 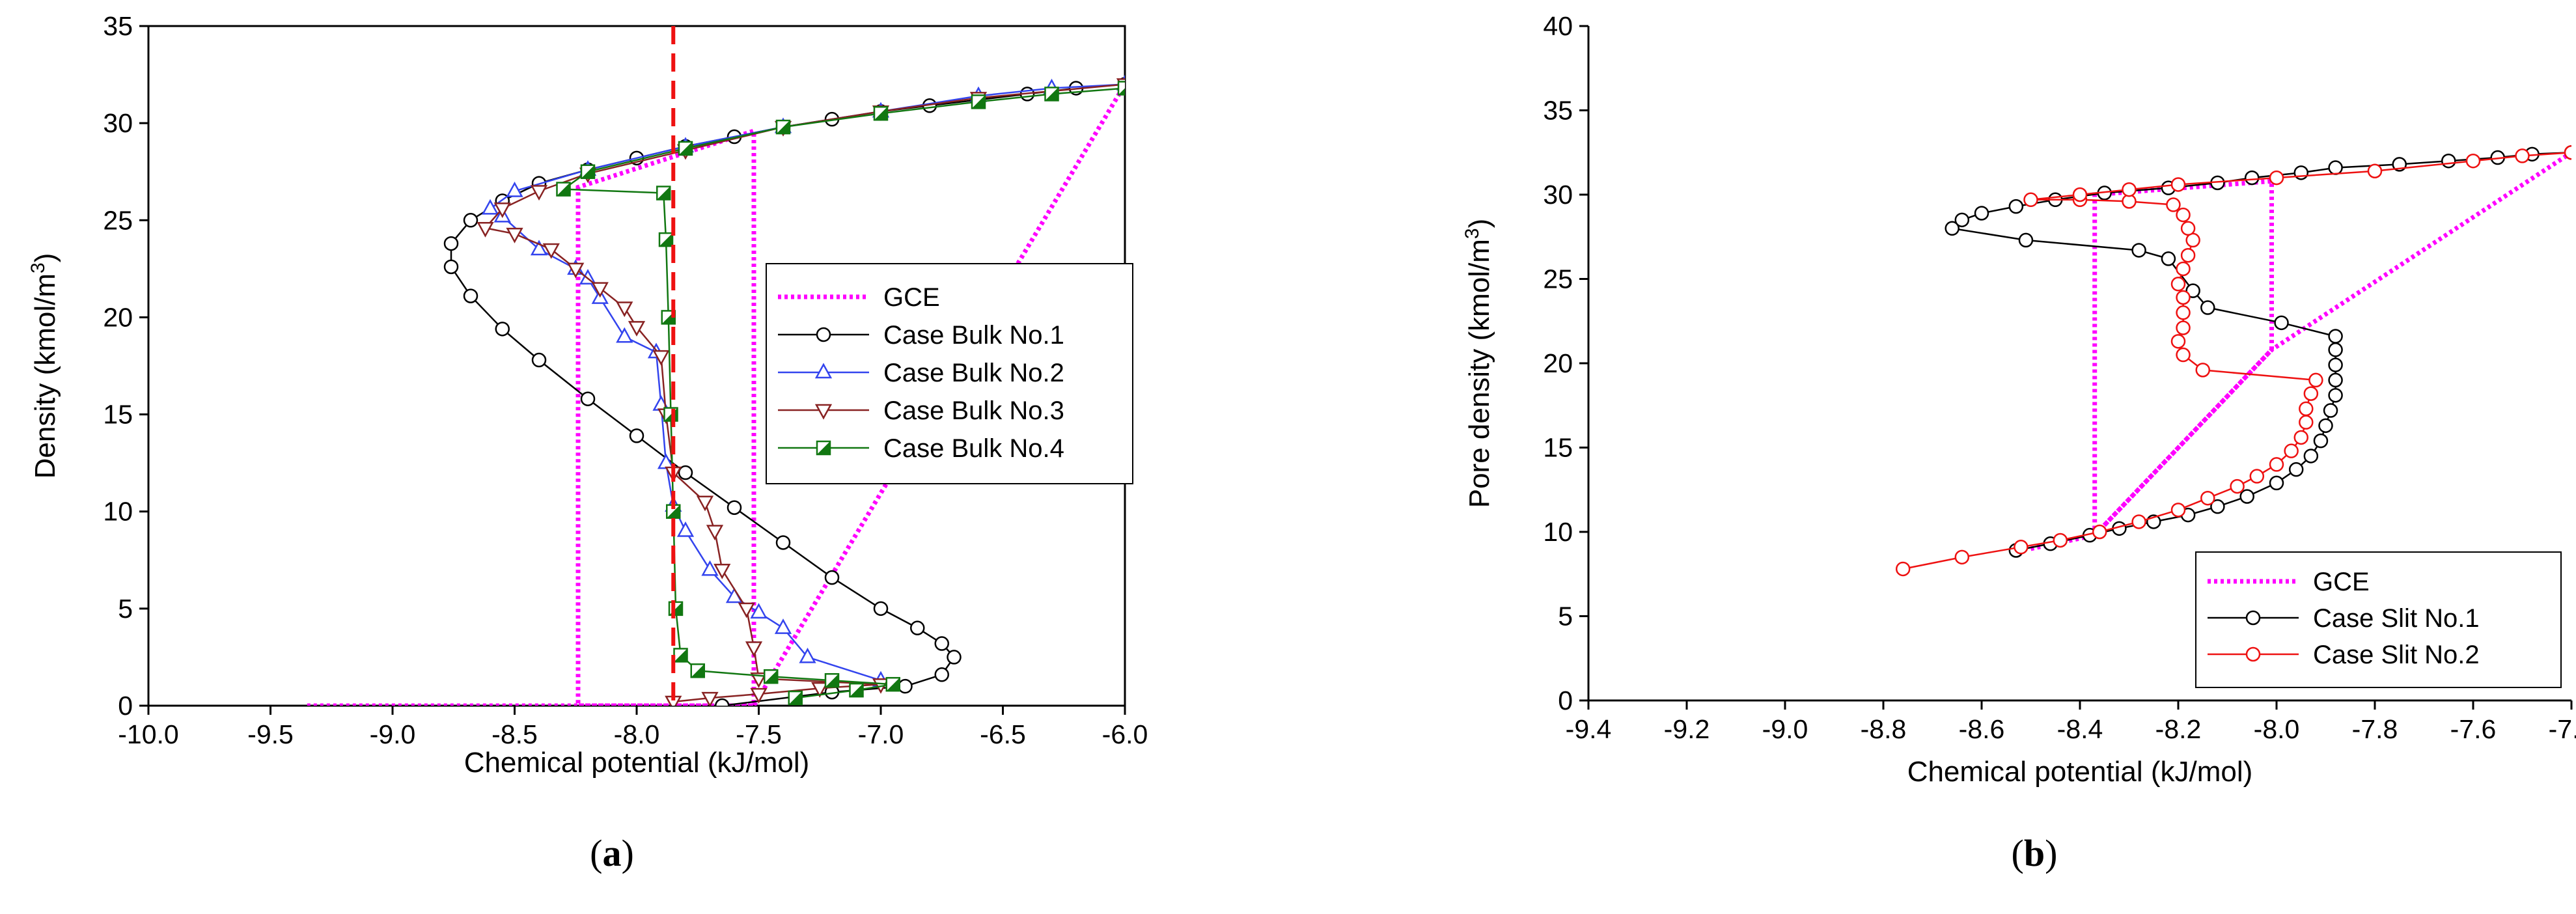 What do you see at coordinates (148, 734) in the screenshot?
I see `x-tick-label: -10.0` at bounding box center [148, 734].